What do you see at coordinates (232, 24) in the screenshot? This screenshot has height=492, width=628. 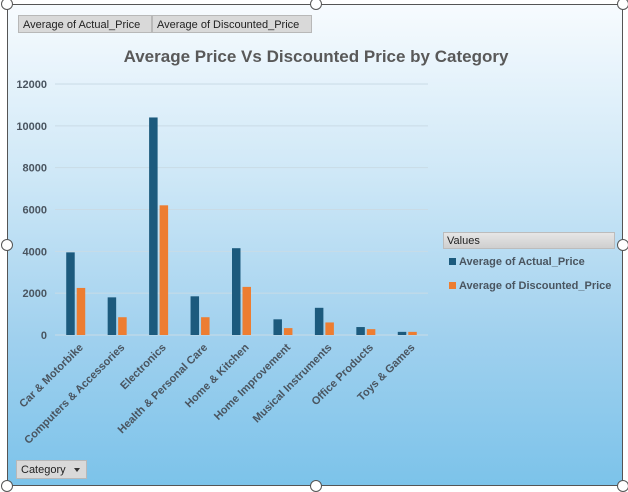 I see `field-button-discounted-price: Average of Discounted_Price` at bounding box center [232, 24].